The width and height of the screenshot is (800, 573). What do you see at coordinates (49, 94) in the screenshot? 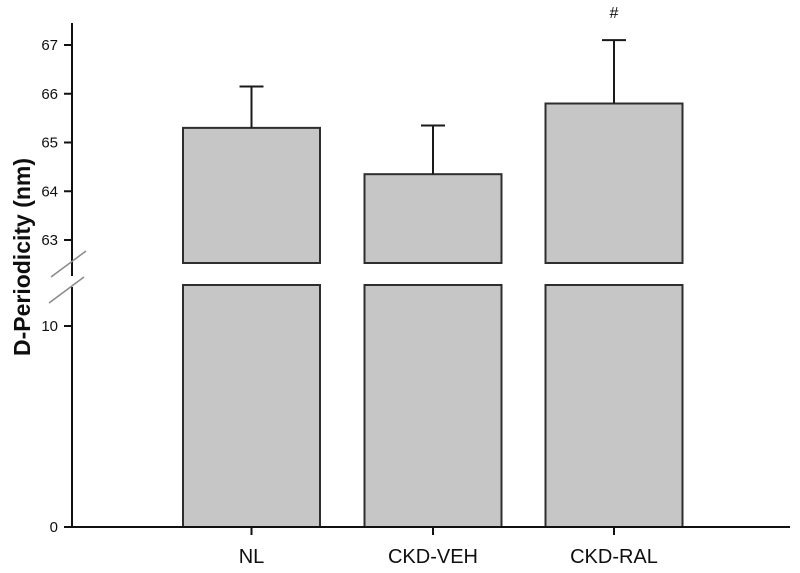
I see `y-tick-label: 66` at bounding box center [49, 94].